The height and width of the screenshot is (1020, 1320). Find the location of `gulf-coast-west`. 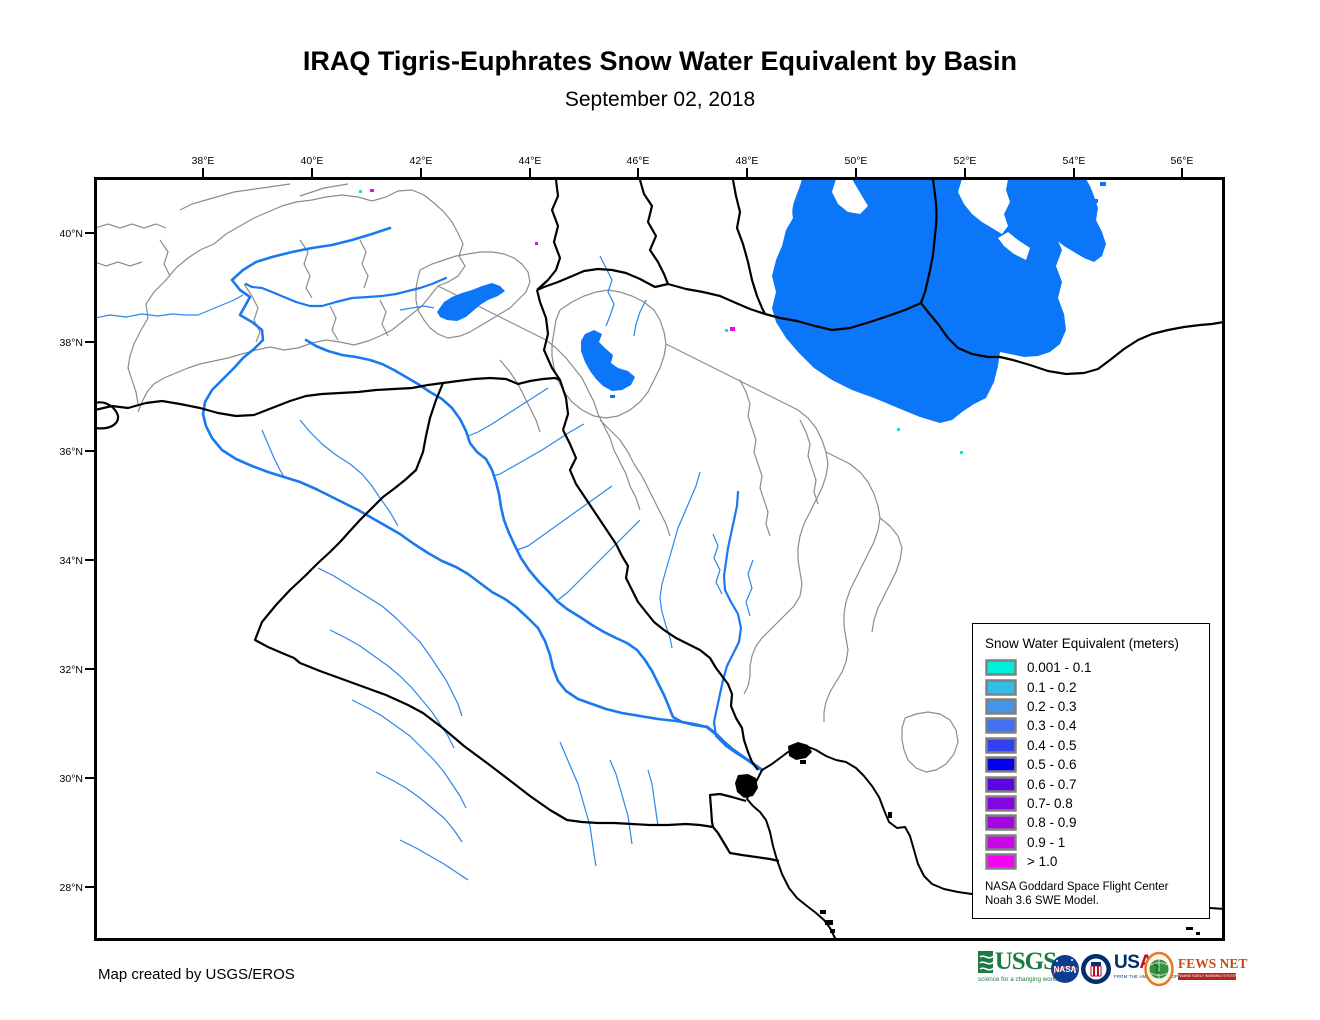

gulf-coast-west is located at coordinates (791, 854).